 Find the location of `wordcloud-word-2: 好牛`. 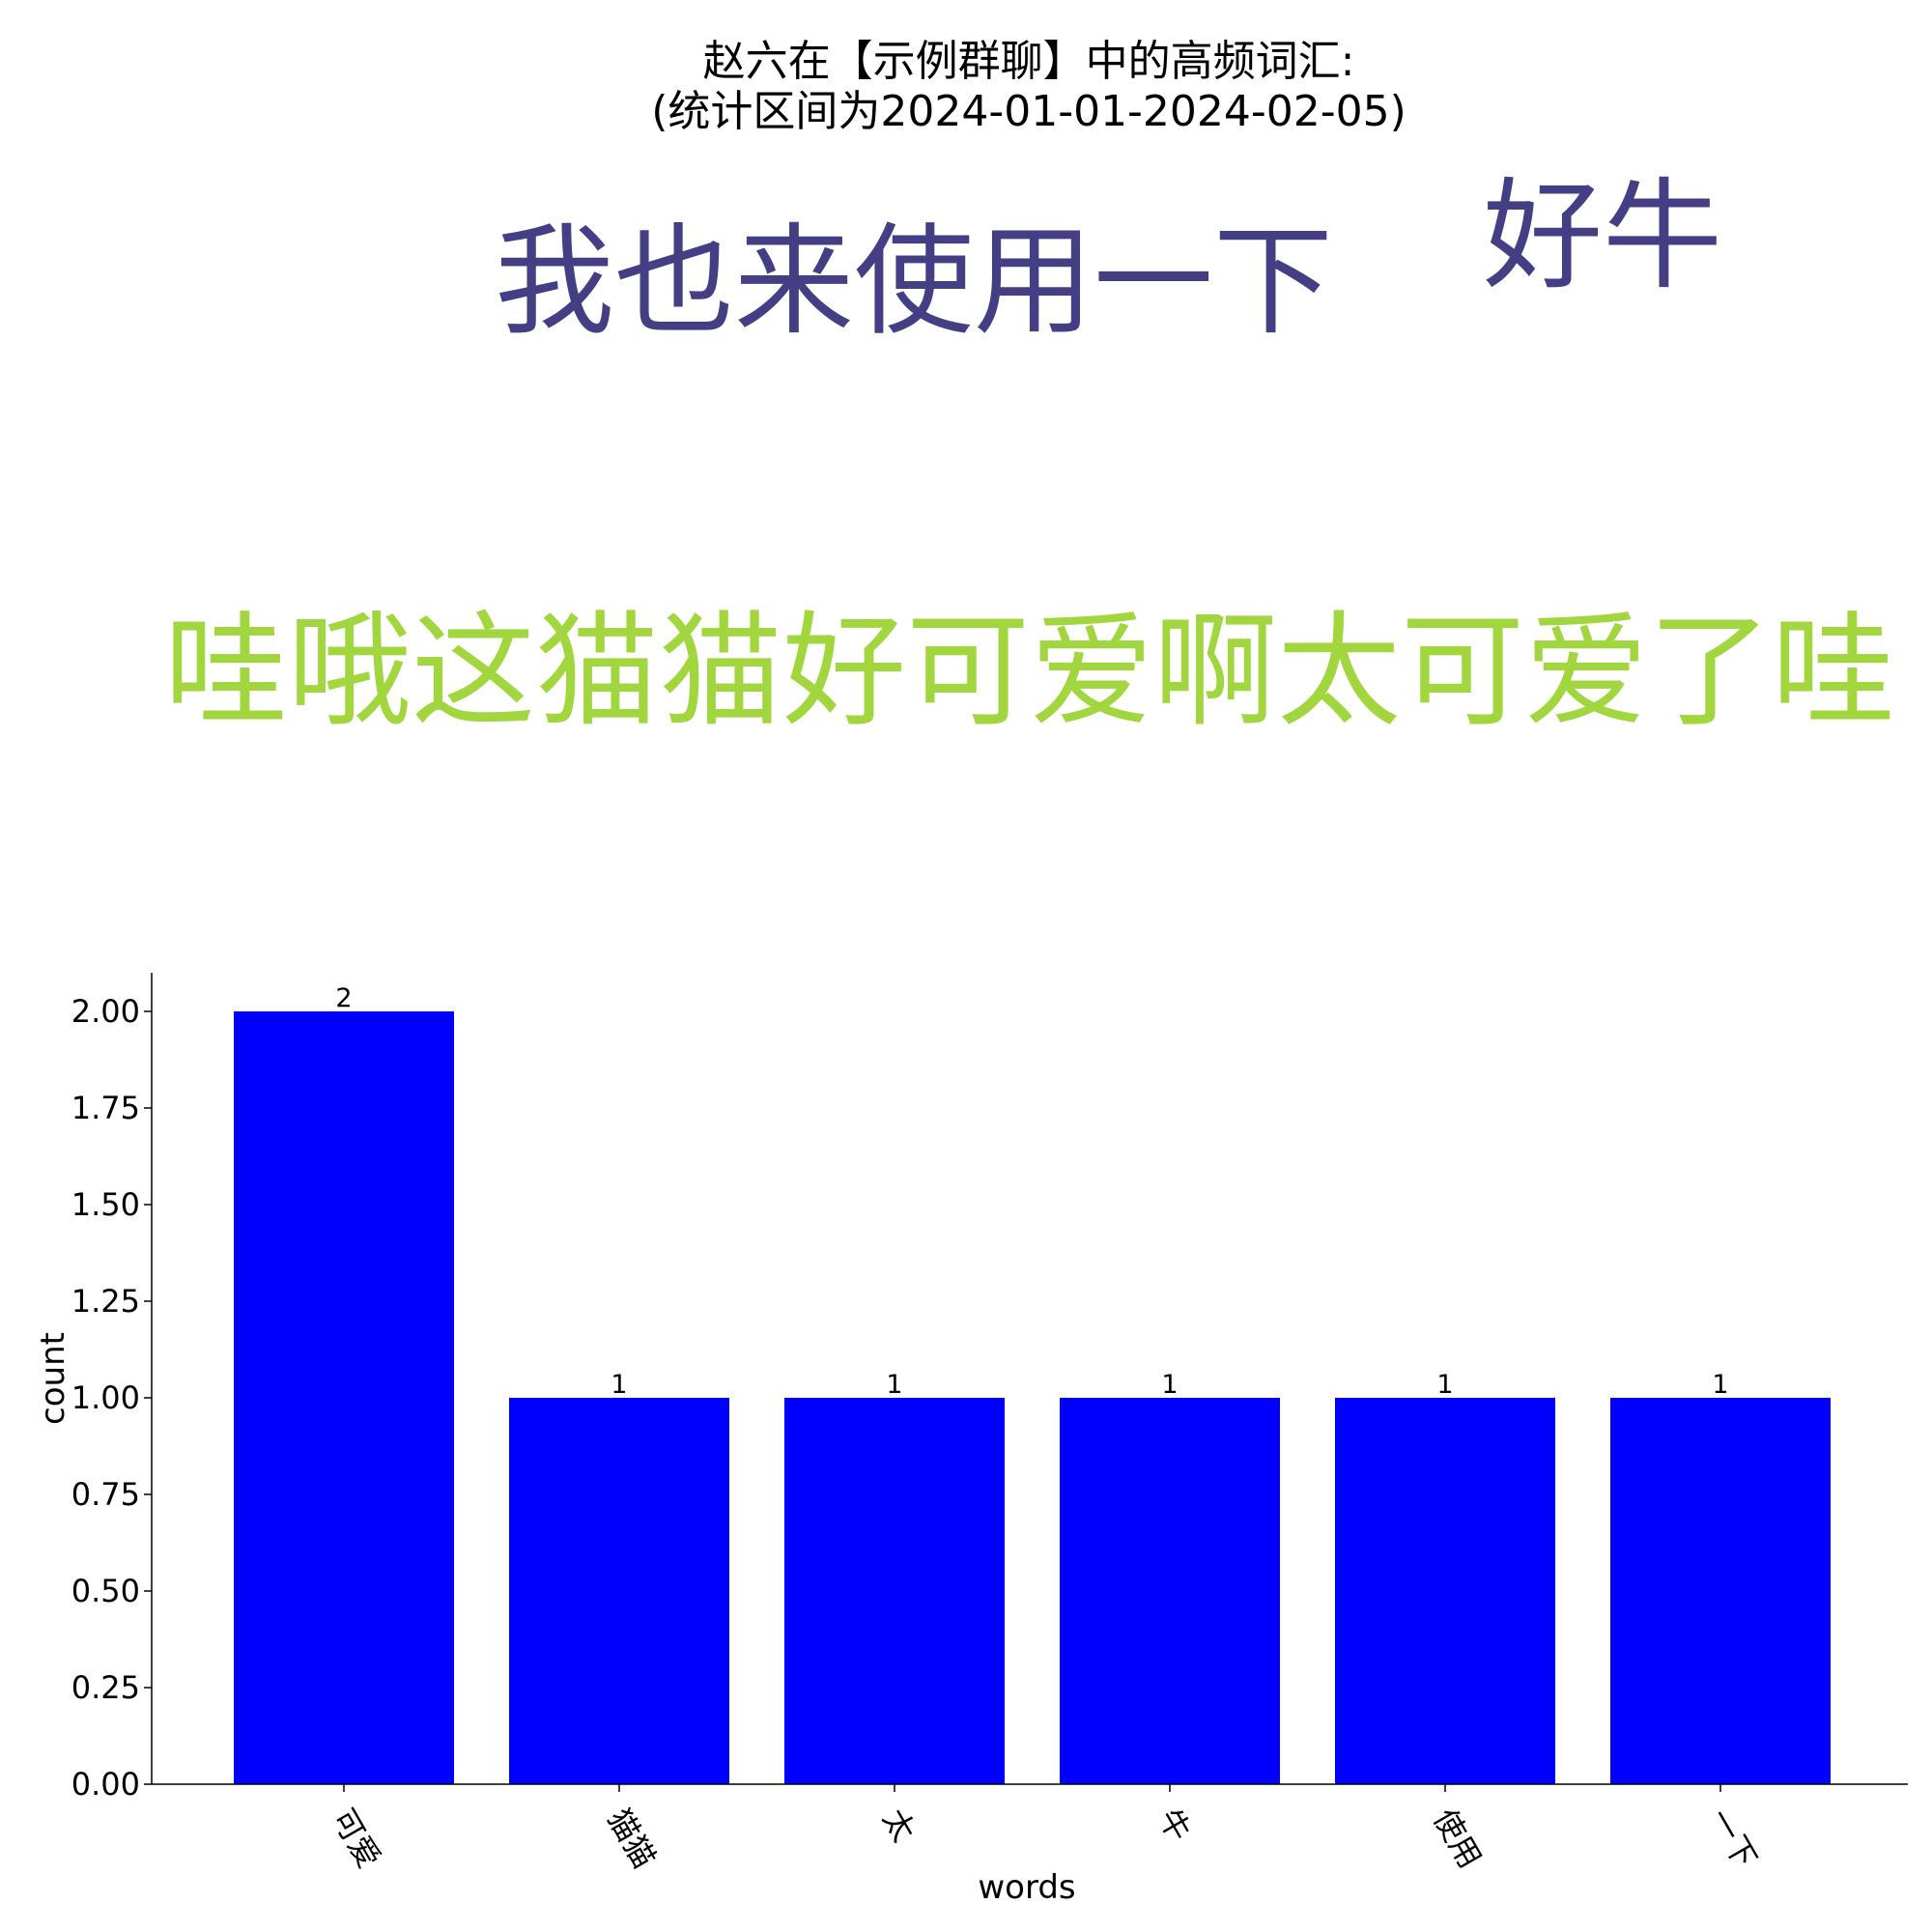

wordcloud-word-2: 好牛 is located at coordinates (1603, 236).